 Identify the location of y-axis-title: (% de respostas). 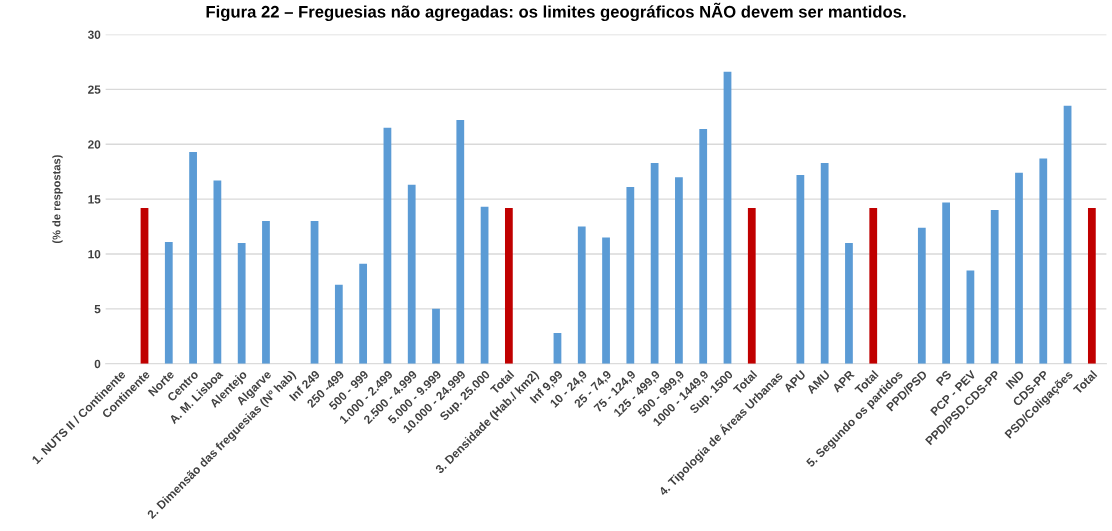
(57, 199).